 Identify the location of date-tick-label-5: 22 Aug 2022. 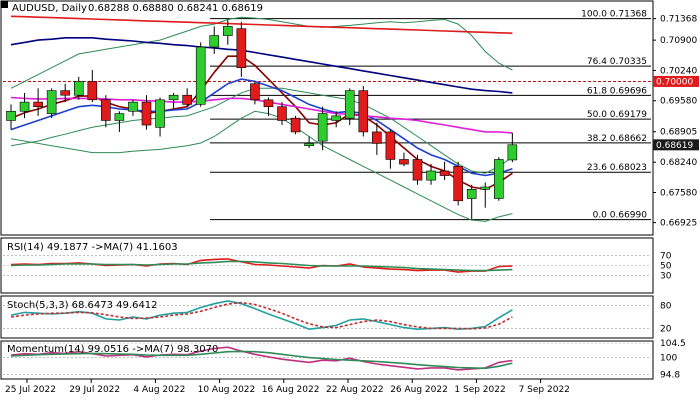
(355, 390).